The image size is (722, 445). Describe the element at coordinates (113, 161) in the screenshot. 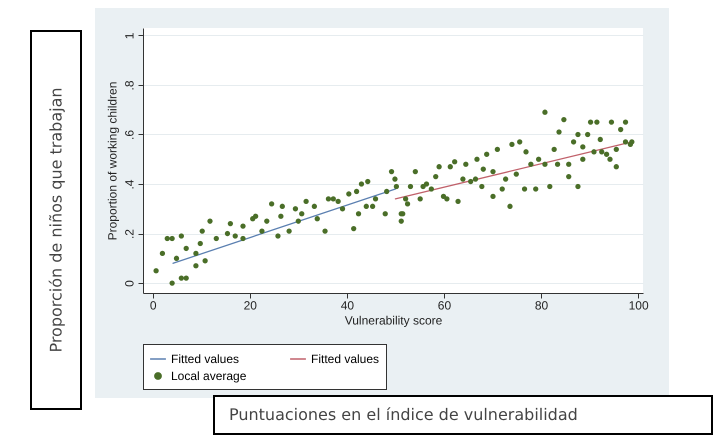

I see `y-axis-title: Proportion of working children` at that location.